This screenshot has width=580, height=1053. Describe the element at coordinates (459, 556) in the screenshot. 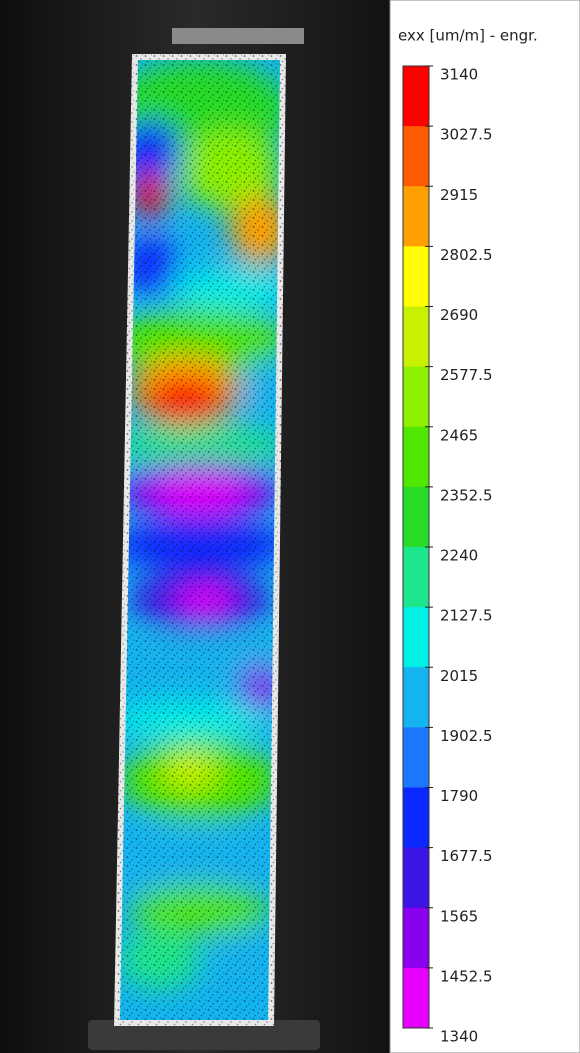

I see `tick-label: 2240` at that location.